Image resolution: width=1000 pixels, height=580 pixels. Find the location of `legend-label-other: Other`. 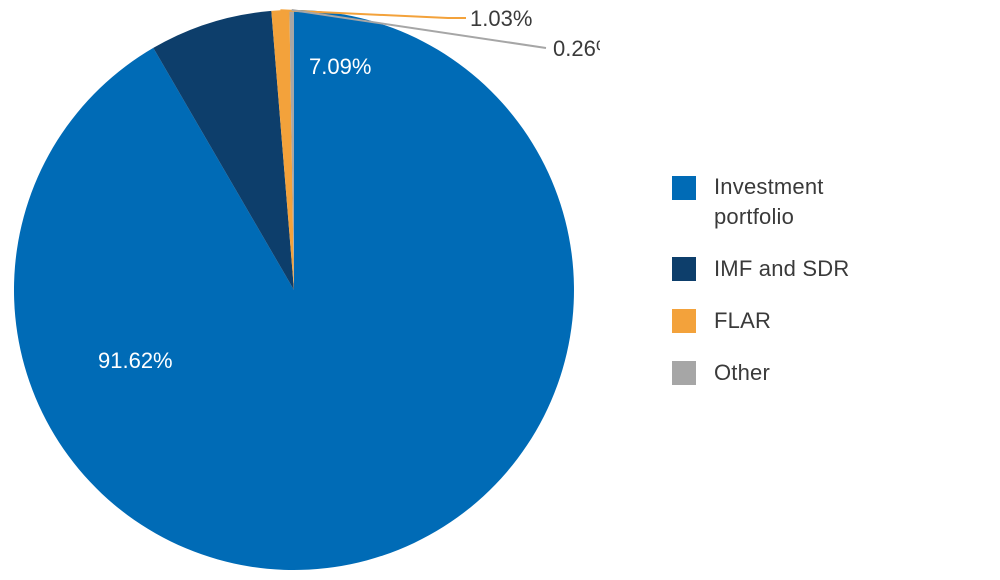

legend-label-other: Other is located at coordinates (742, 372).